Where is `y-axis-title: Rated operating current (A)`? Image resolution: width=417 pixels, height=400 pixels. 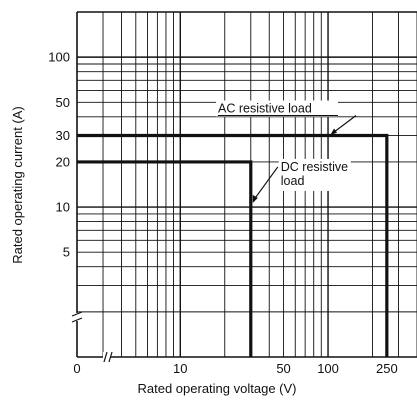
y-axis-title: Rated operating current (A) is located at coordinates (17, 185).